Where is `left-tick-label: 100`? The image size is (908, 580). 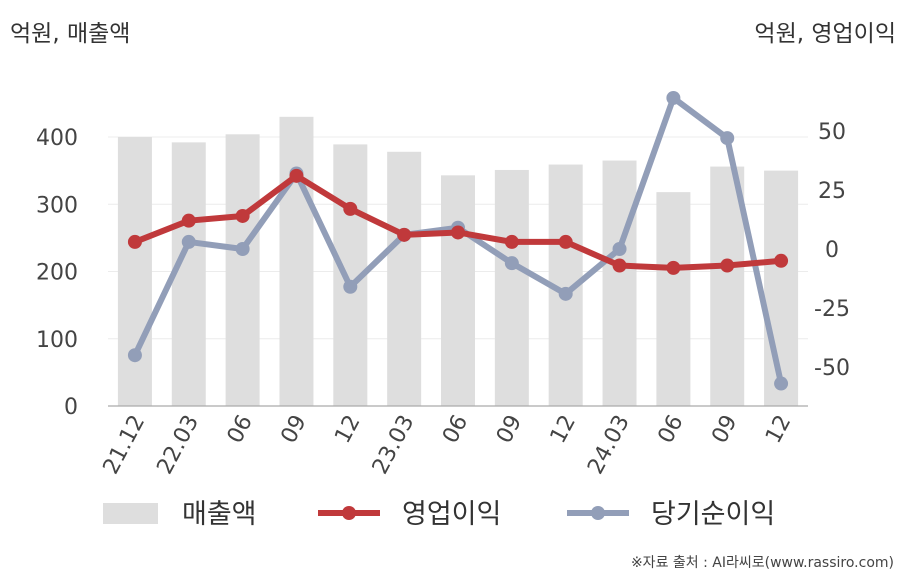
left-tick-label: 100 is located at coordinates (57, 340).